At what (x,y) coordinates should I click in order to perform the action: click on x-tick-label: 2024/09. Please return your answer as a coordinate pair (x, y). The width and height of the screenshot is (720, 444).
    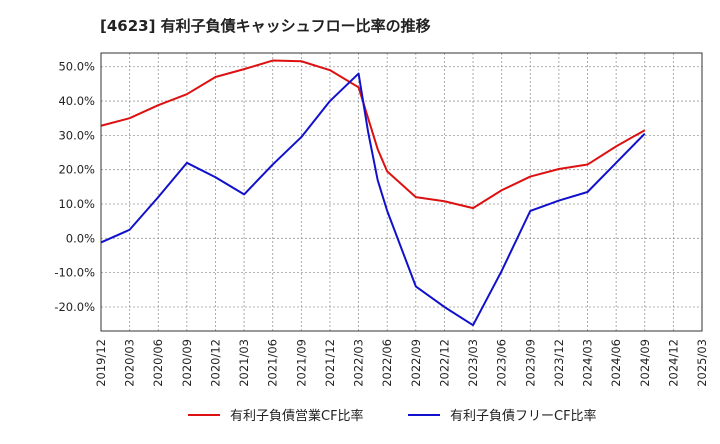
    Looking at the image, I should click on (645, 363).